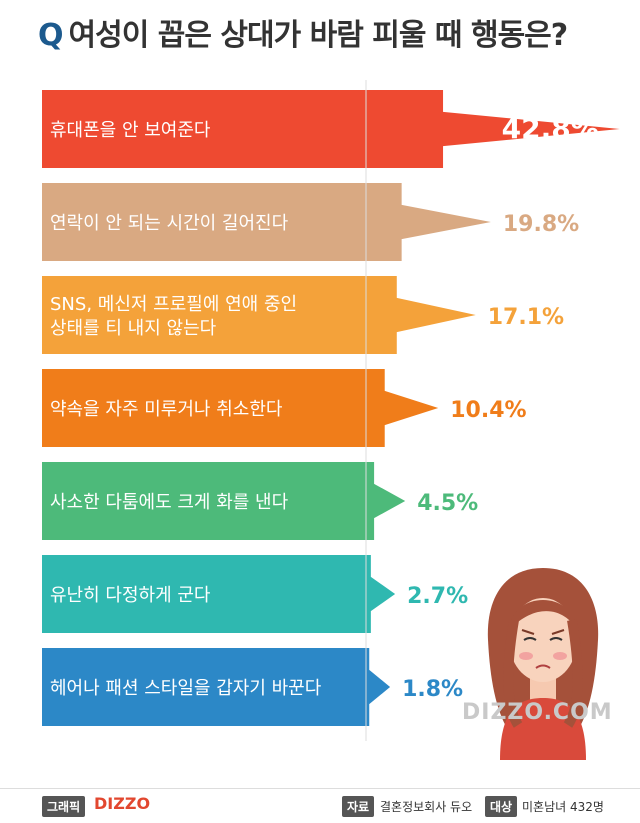 The width and height of the screenshot is (640, 823). What do you see at coordinates (130, 595) in the screenshot?
I see `bar-label-6: 유난히 다정하게 군다` at bounding box center [130, 595].